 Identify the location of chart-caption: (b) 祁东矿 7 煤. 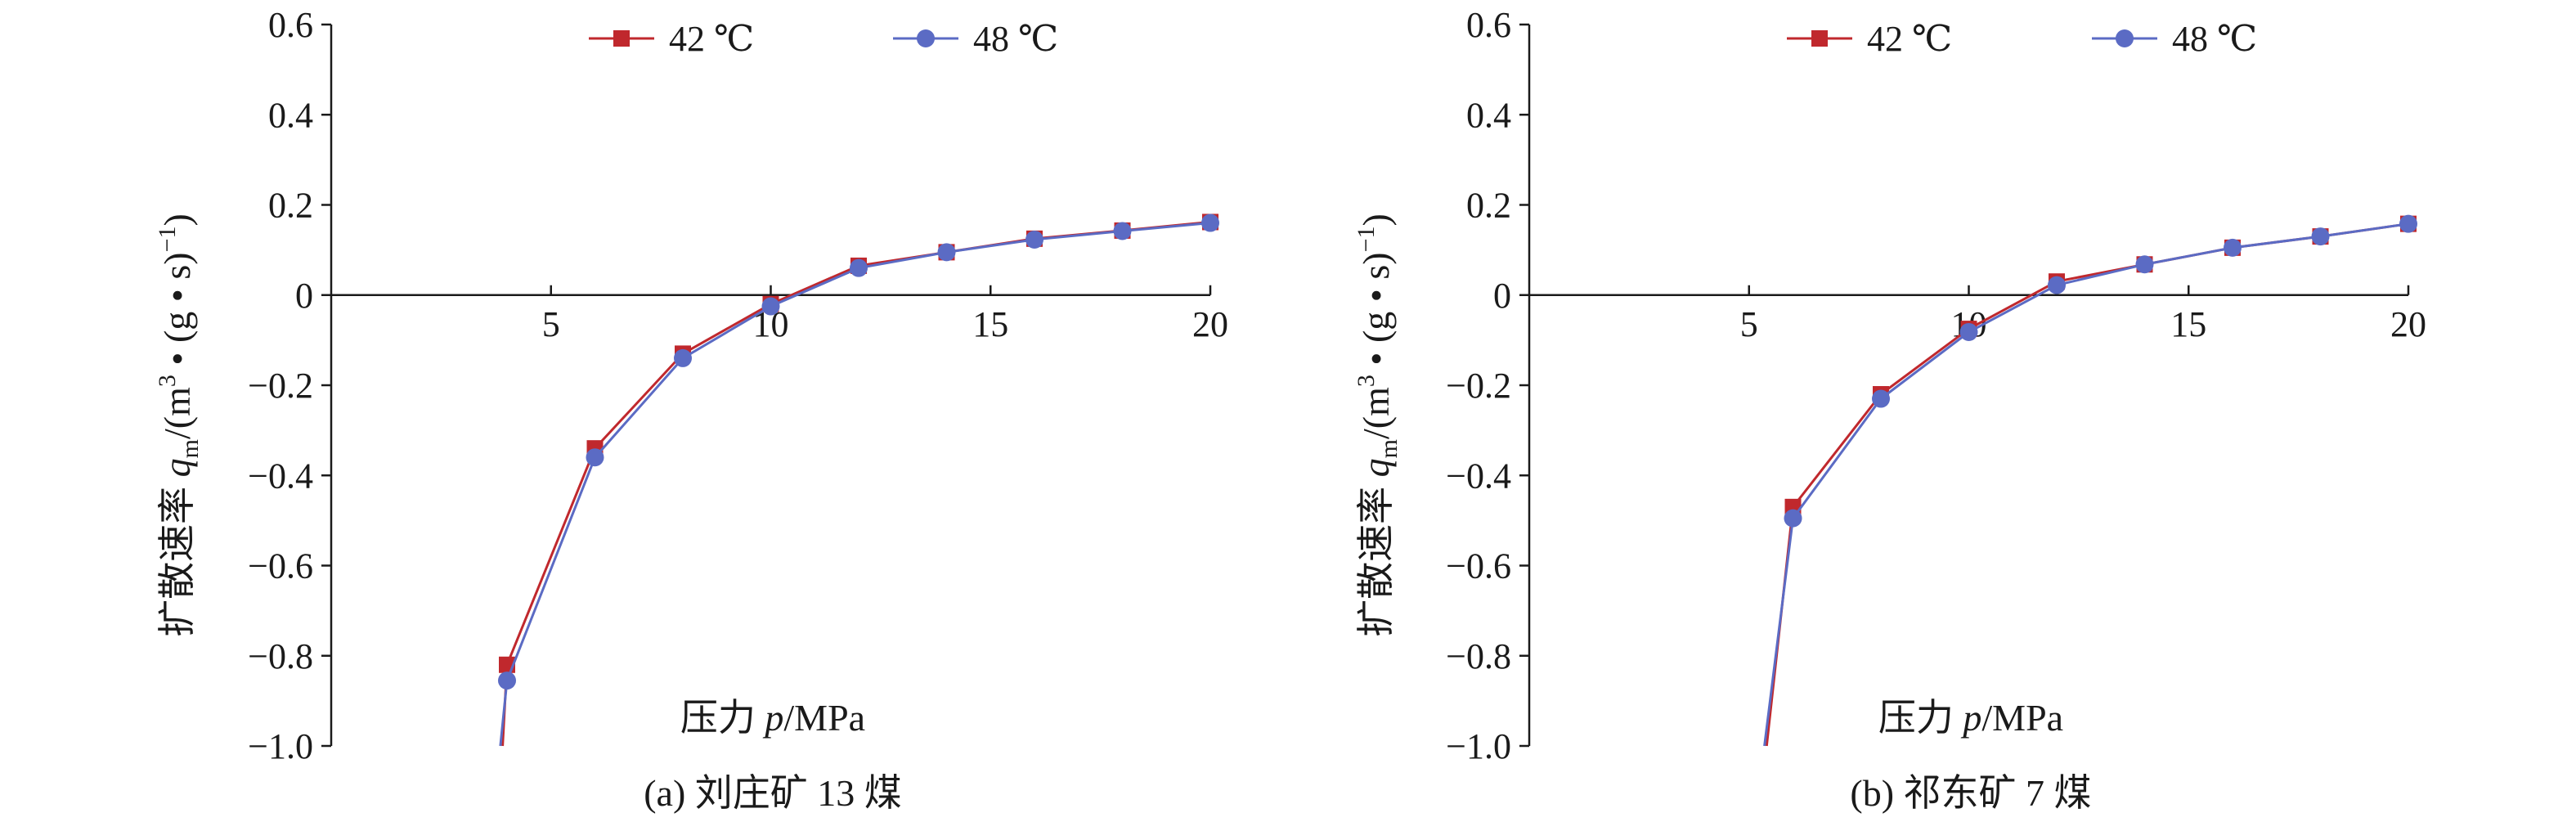
(1970, 793).